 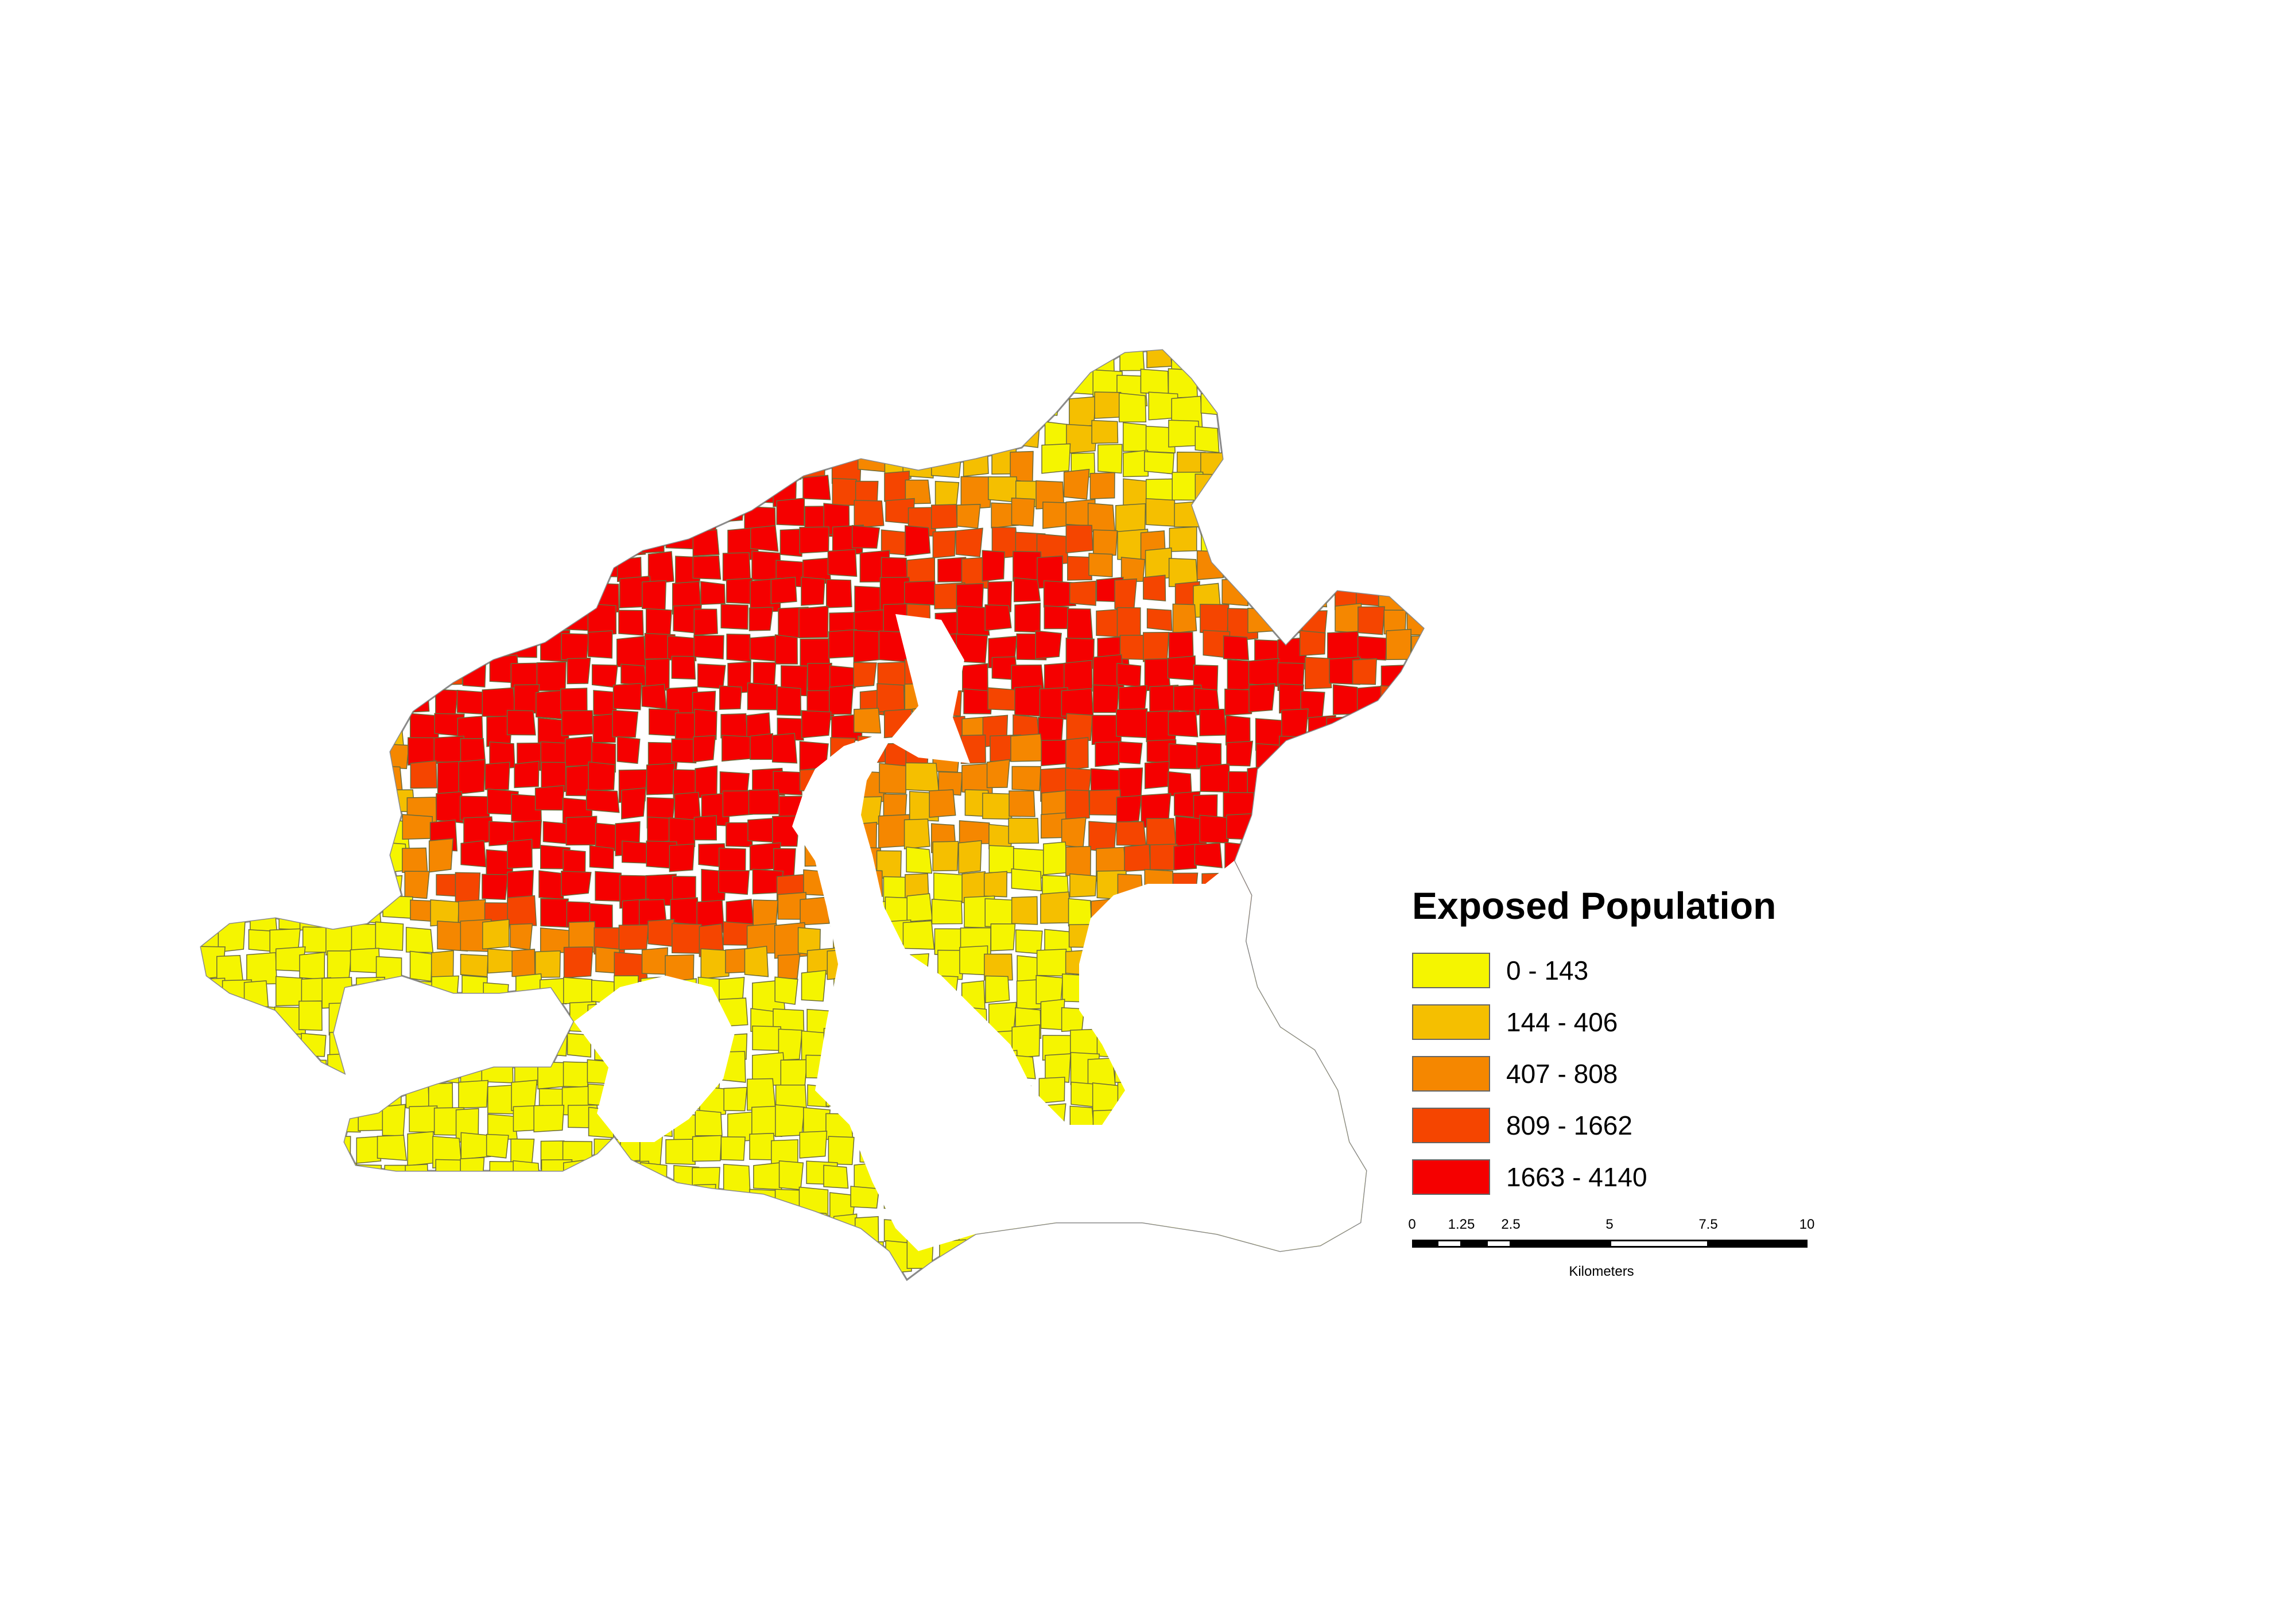 I want to click on legend-label: 1663 - 4140, so click(x=1576, y=1177).